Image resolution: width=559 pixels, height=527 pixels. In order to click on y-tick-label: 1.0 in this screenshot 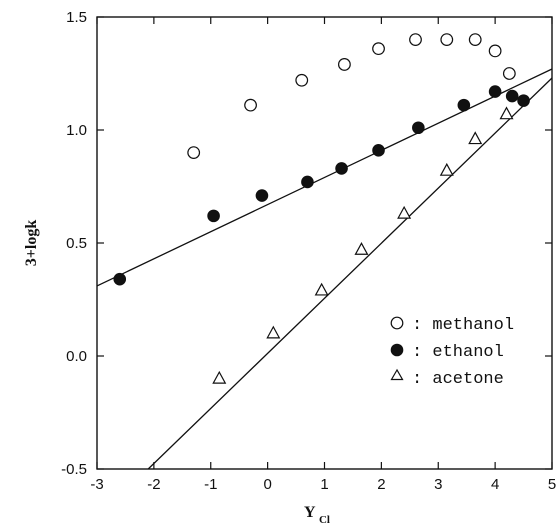, I will do `click(76, 130)`.